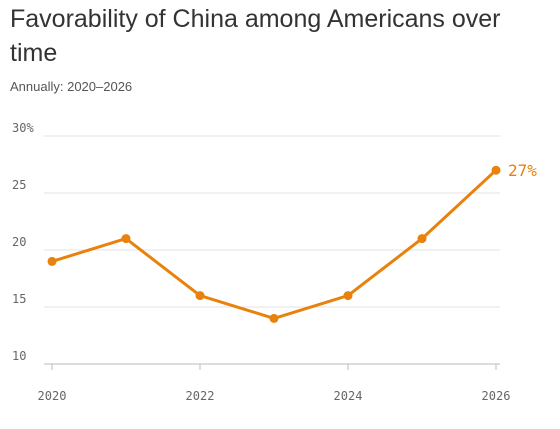 Image resolution: width=560 pixels, height=429 pixels. I want to click on y-axis-ticks: 30% 25 20 15 10, so click(23, 242).